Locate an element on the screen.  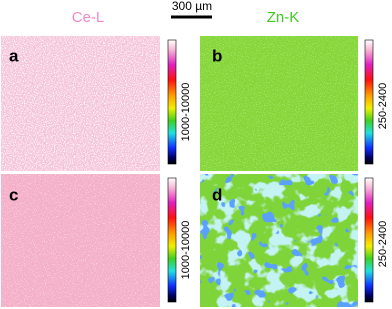
column-title: Zn-K is located at coordinates (283, 17).